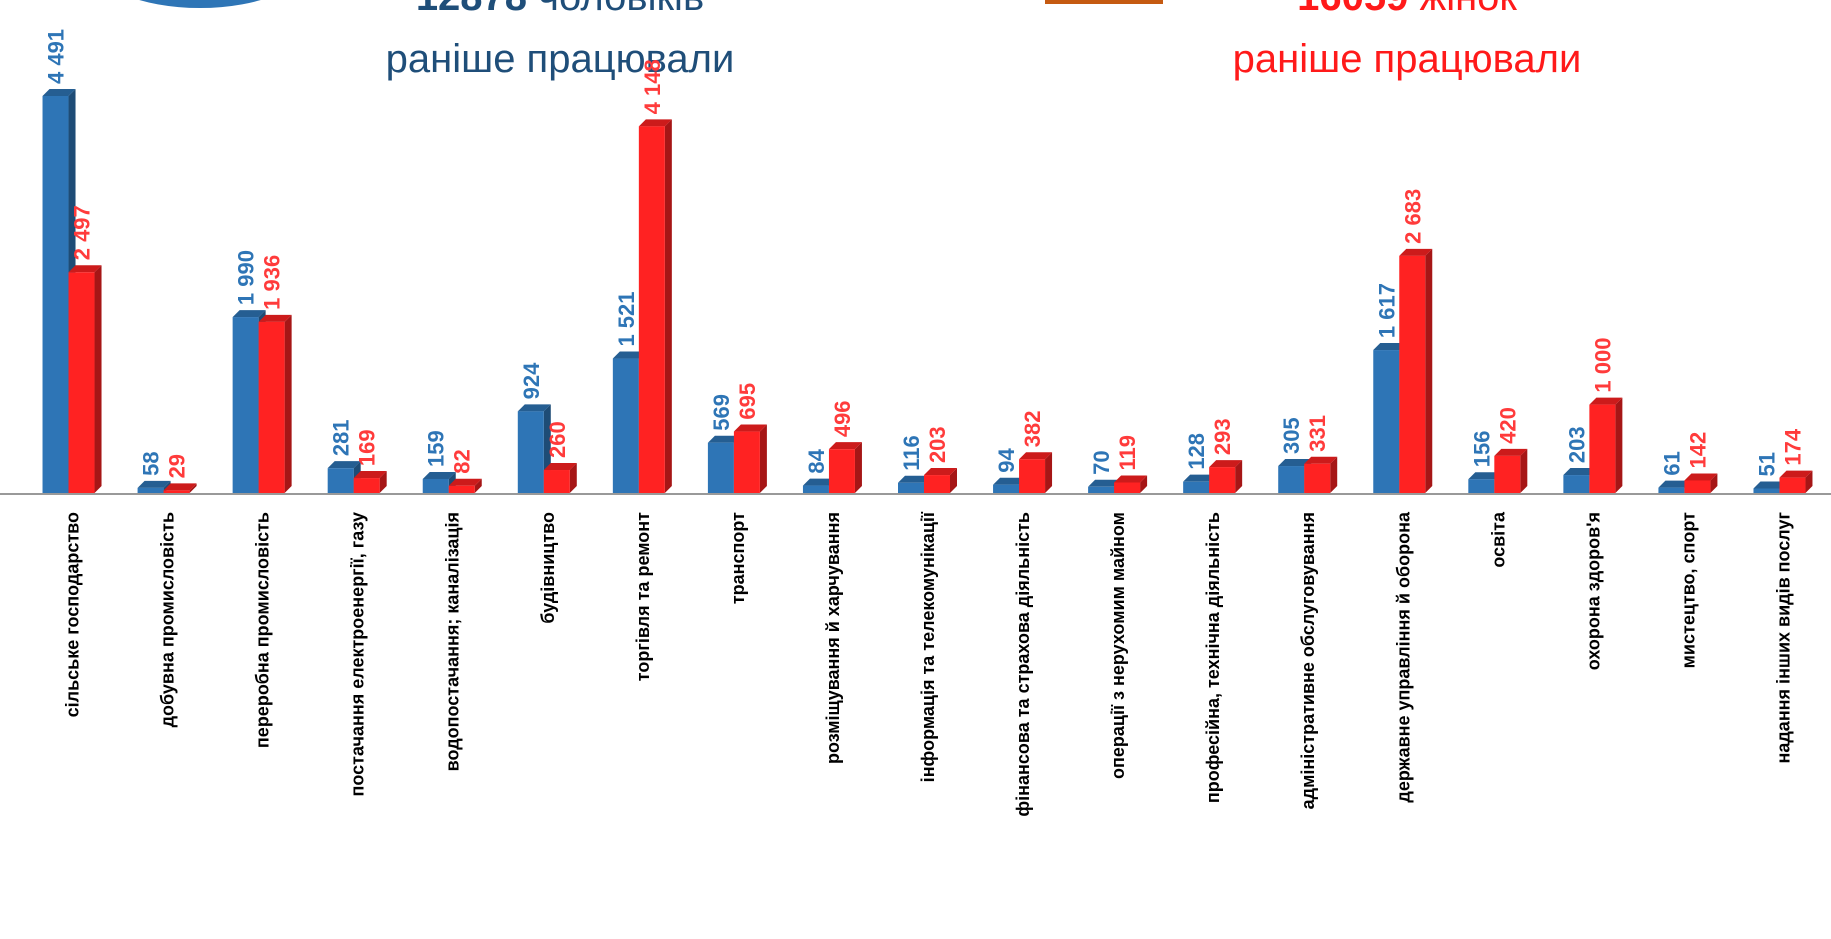 The image size is (1831, 939). Describe the element at coordinates (367, 447) in the screenshot. I see `data-label: 169` at that location.